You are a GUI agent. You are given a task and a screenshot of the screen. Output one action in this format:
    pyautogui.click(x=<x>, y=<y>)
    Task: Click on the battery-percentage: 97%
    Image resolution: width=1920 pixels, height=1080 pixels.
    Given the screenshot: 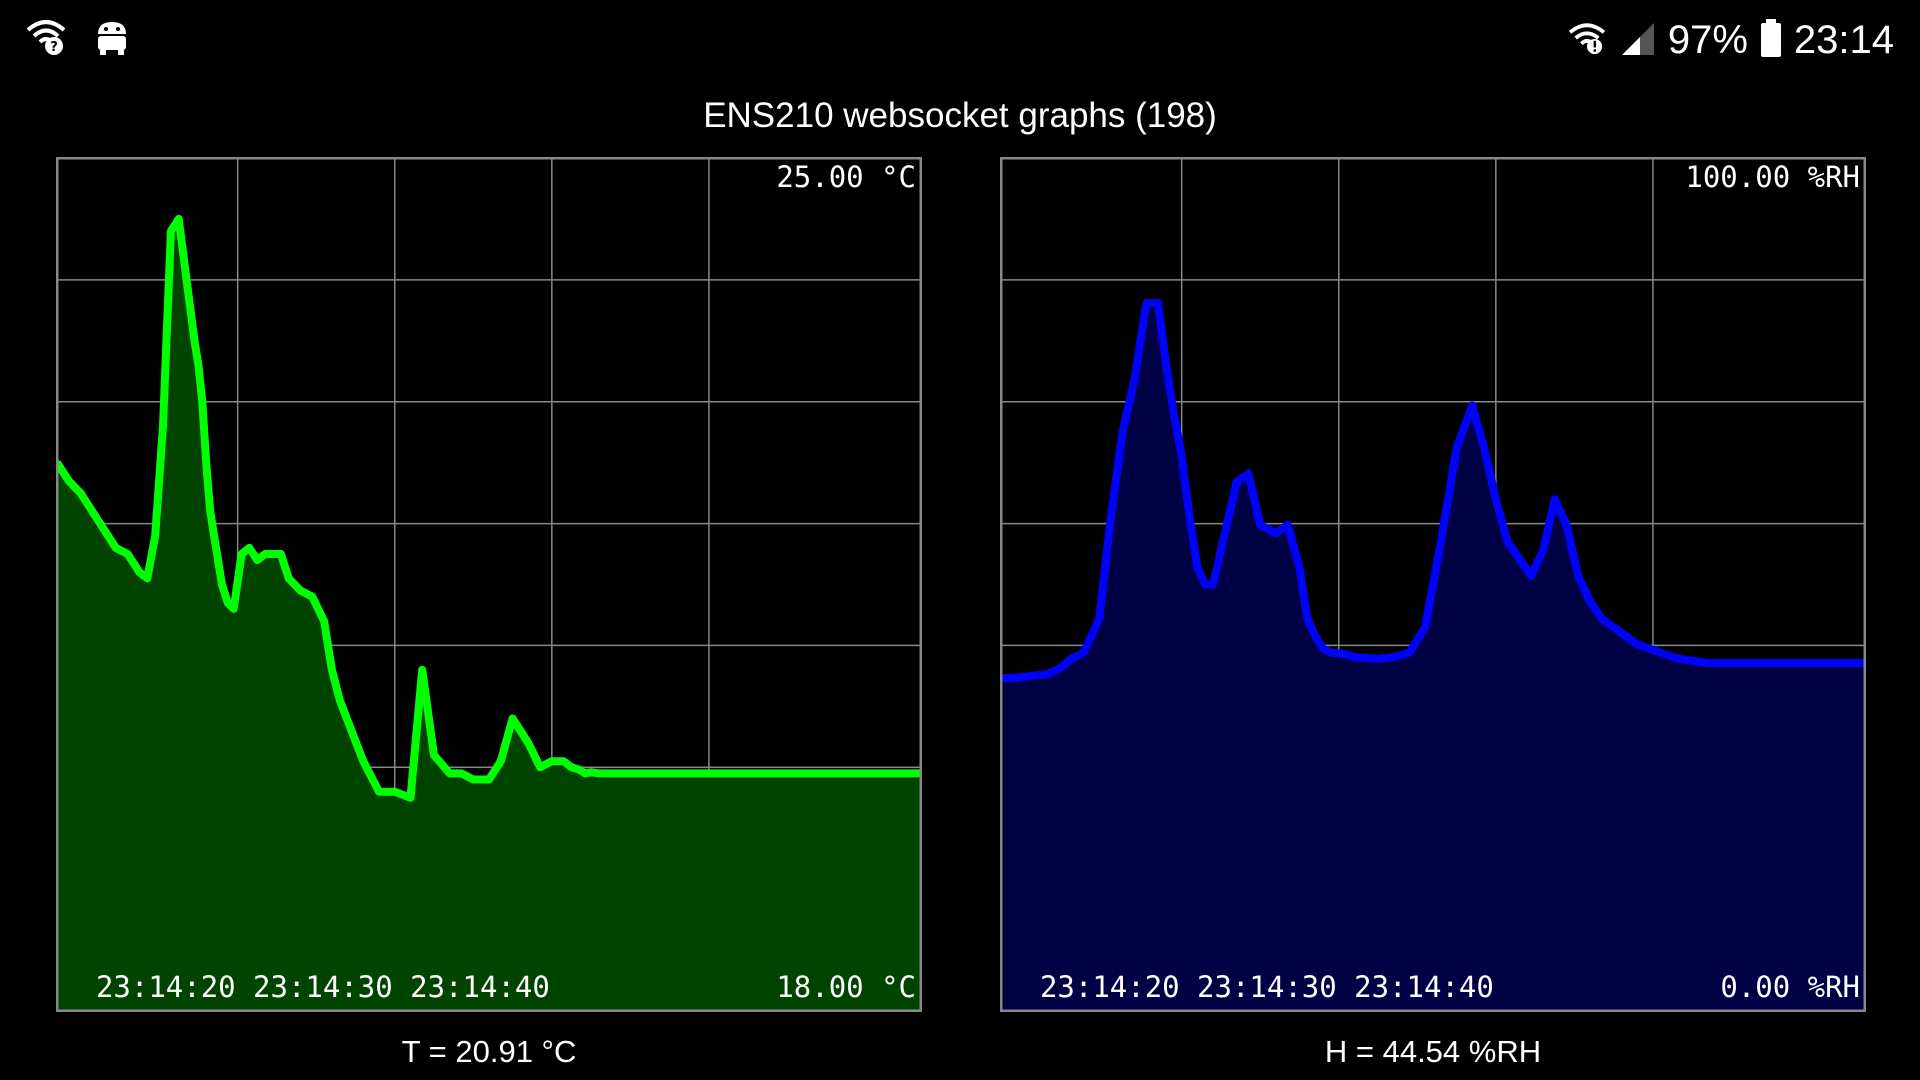 What is the action you would take?
    pyautogui.click(x=1707, y=40)
    